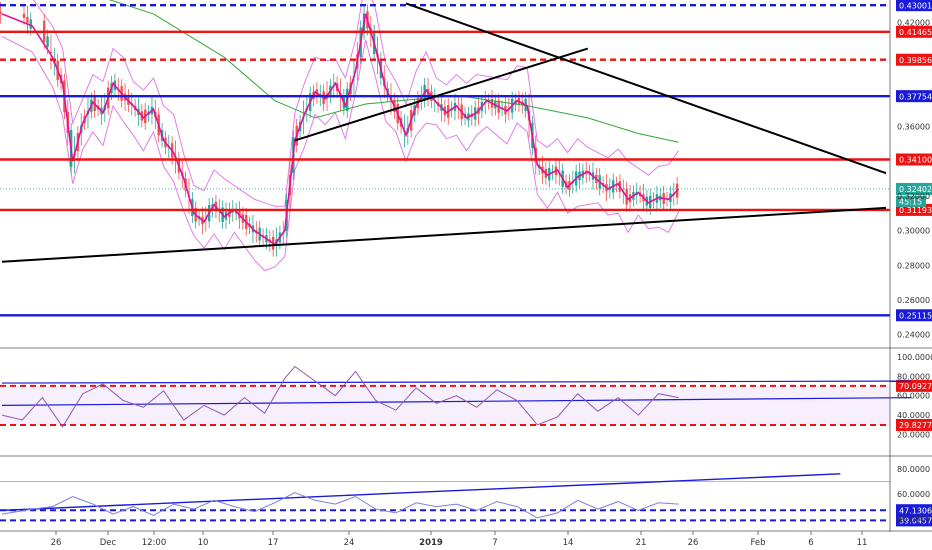  Describe the element at coordinates (108, 543) in the screenshot. I see `time-tick-label: Dec` at that location.